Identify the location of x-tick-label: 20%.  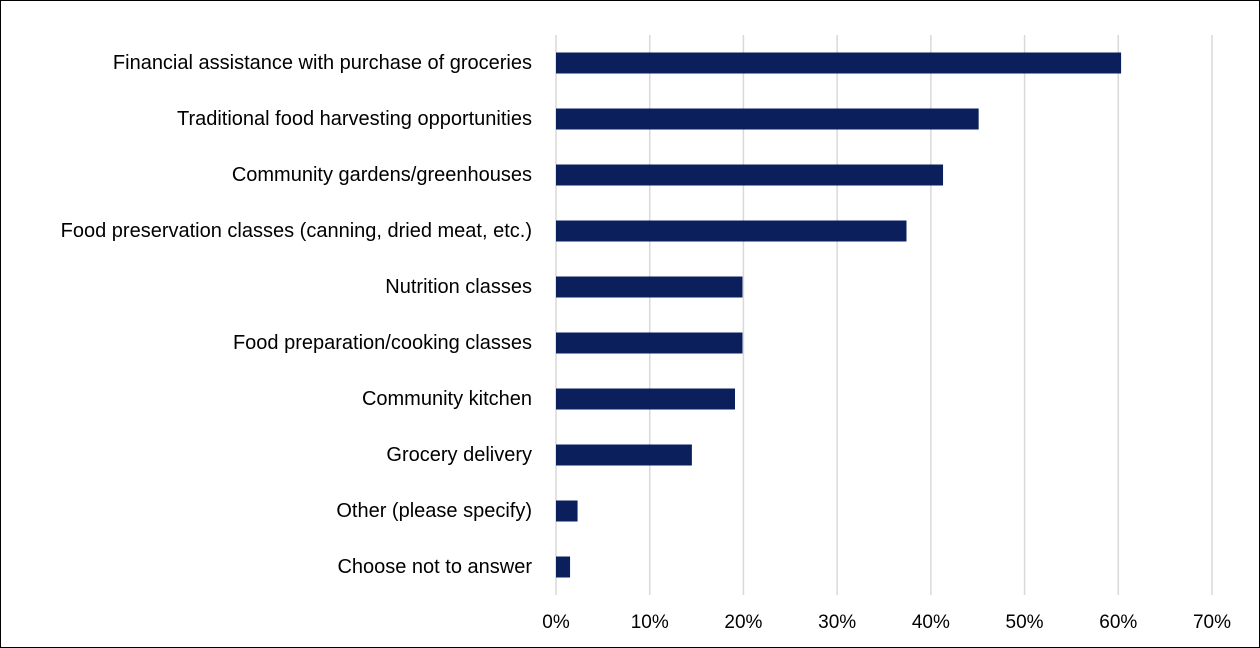
(743, 622).